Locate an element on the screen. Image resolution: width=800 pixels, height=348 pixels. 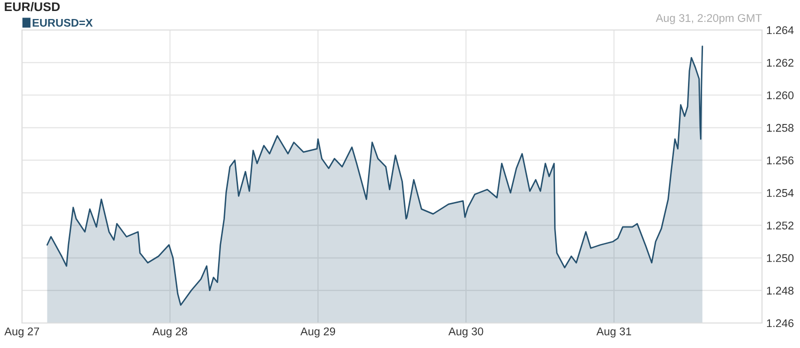
x-tick-label: Aug 27 is located at coordinates (22, 332).